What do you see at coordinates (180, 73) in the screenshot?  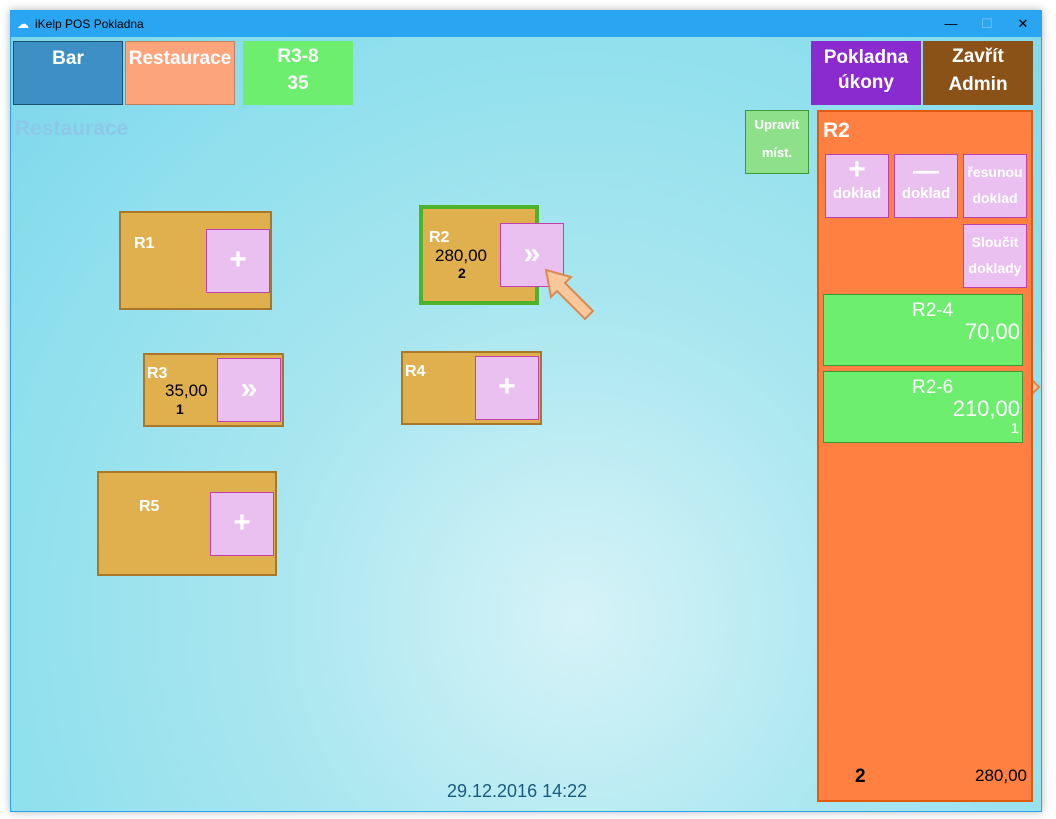 I see `tab-restaurace: Restaurace` at bounding box center [180, 73].